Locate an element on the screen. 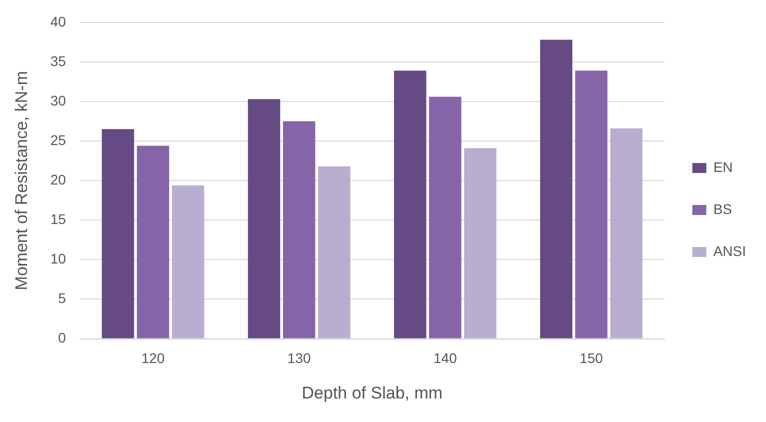 This screenshot has width=766, height=422. y-tick-label: 25 is located at coordinates (58, 140).